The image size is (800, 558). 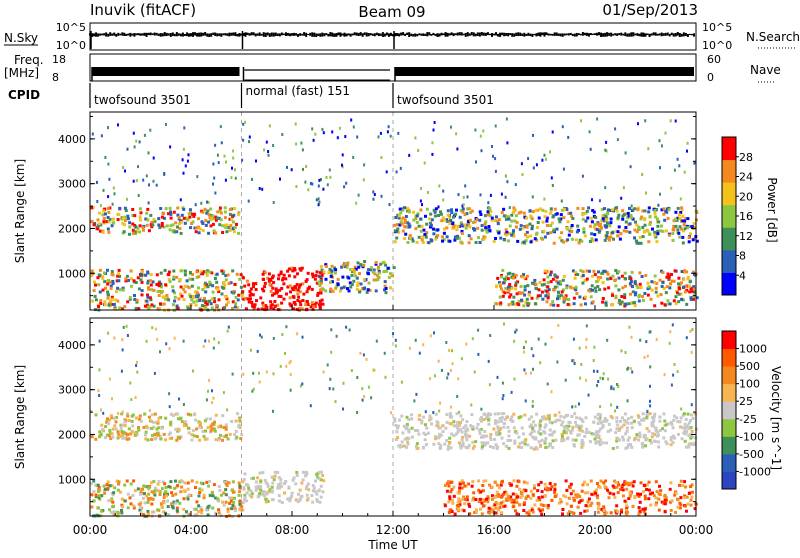 What do you see at coordinates (749, 366) in the screenshot?
I see `velocity-colorbar-tick: 500` at bounding box center [749, 366].